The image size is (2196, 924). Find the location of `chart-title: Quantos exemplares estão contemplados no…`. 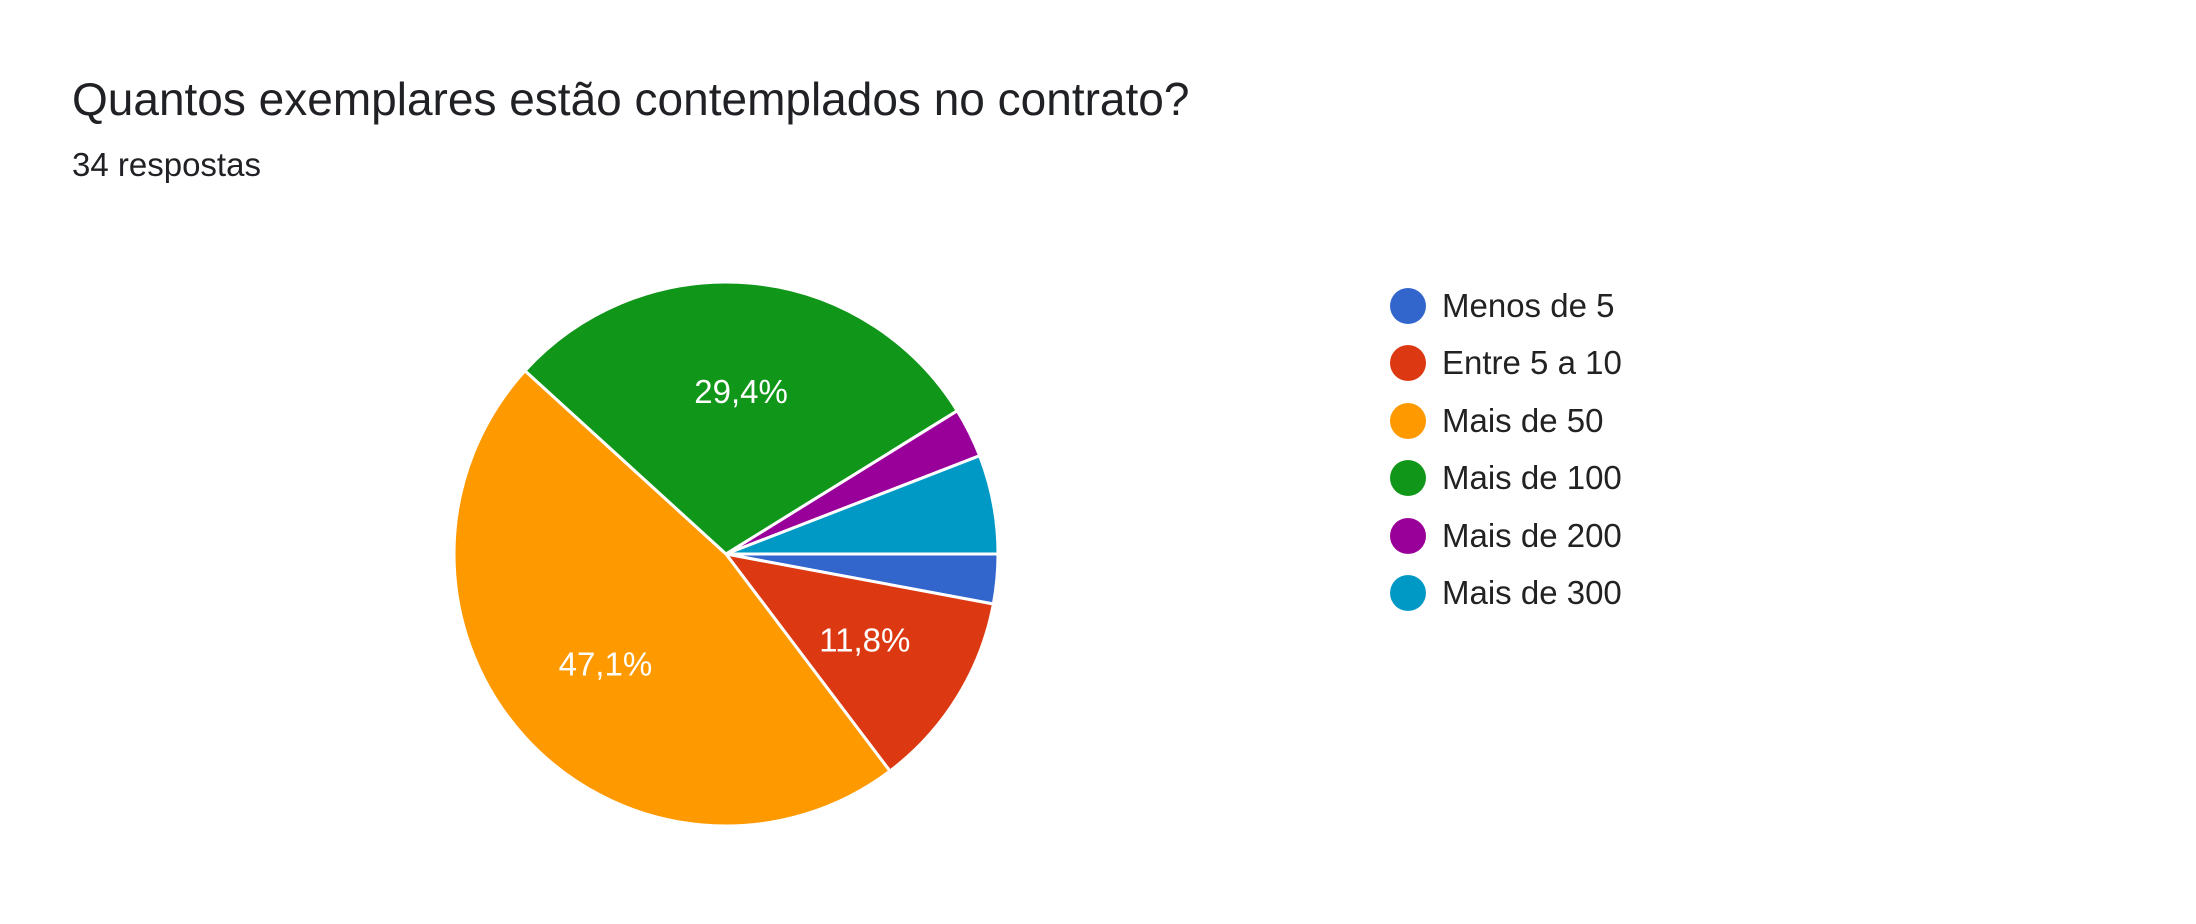

chart-title: Quantos exemplares estão contemplados no… is located at coordinates (631, 99).